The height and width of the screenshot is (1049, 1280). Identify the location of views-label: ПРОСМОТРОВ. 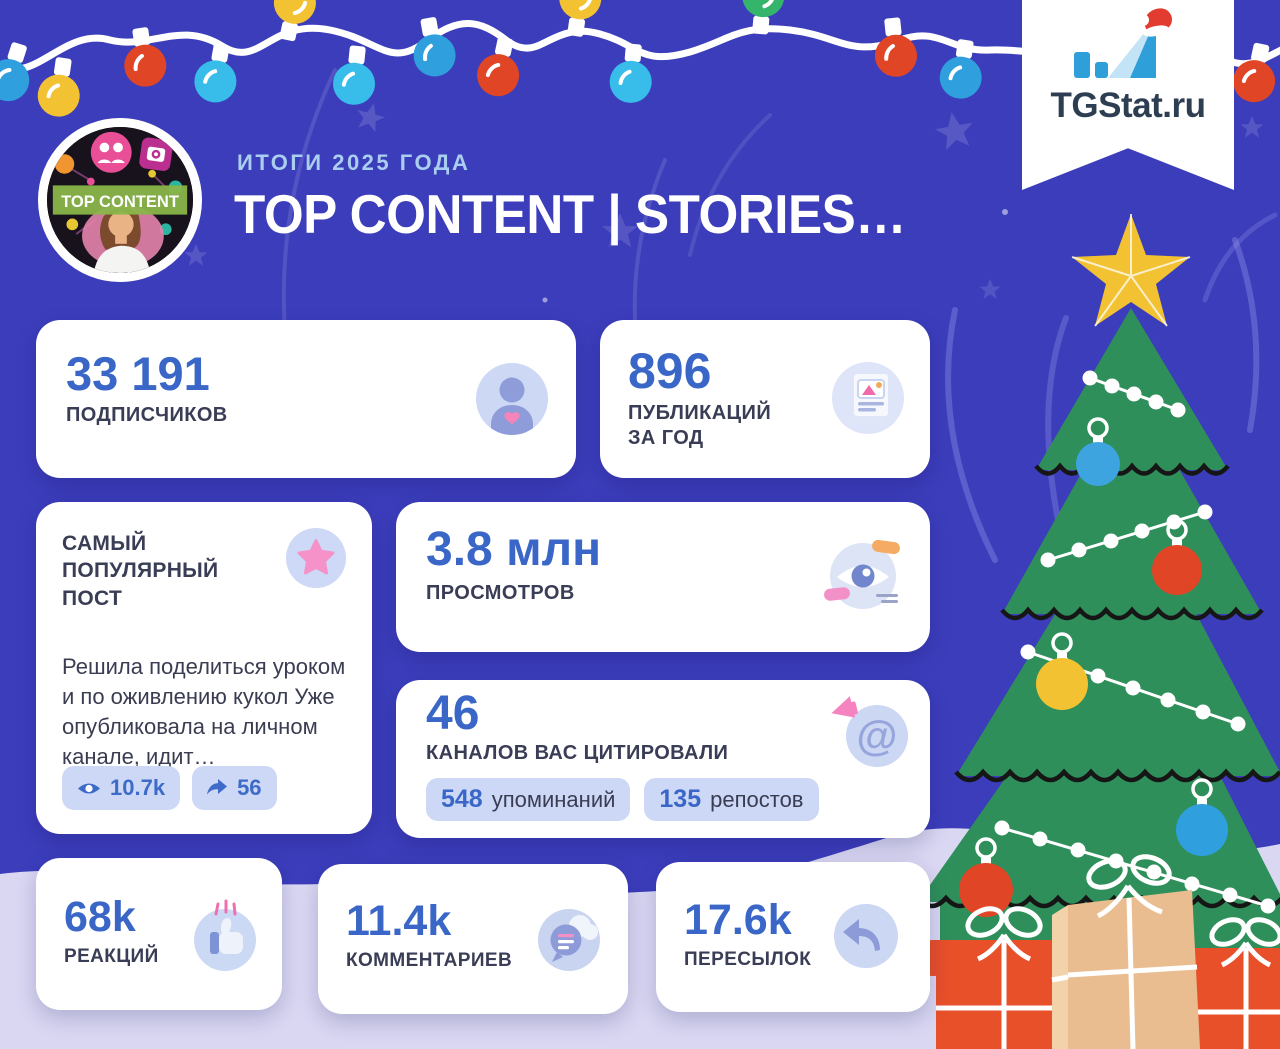
(500, 592).